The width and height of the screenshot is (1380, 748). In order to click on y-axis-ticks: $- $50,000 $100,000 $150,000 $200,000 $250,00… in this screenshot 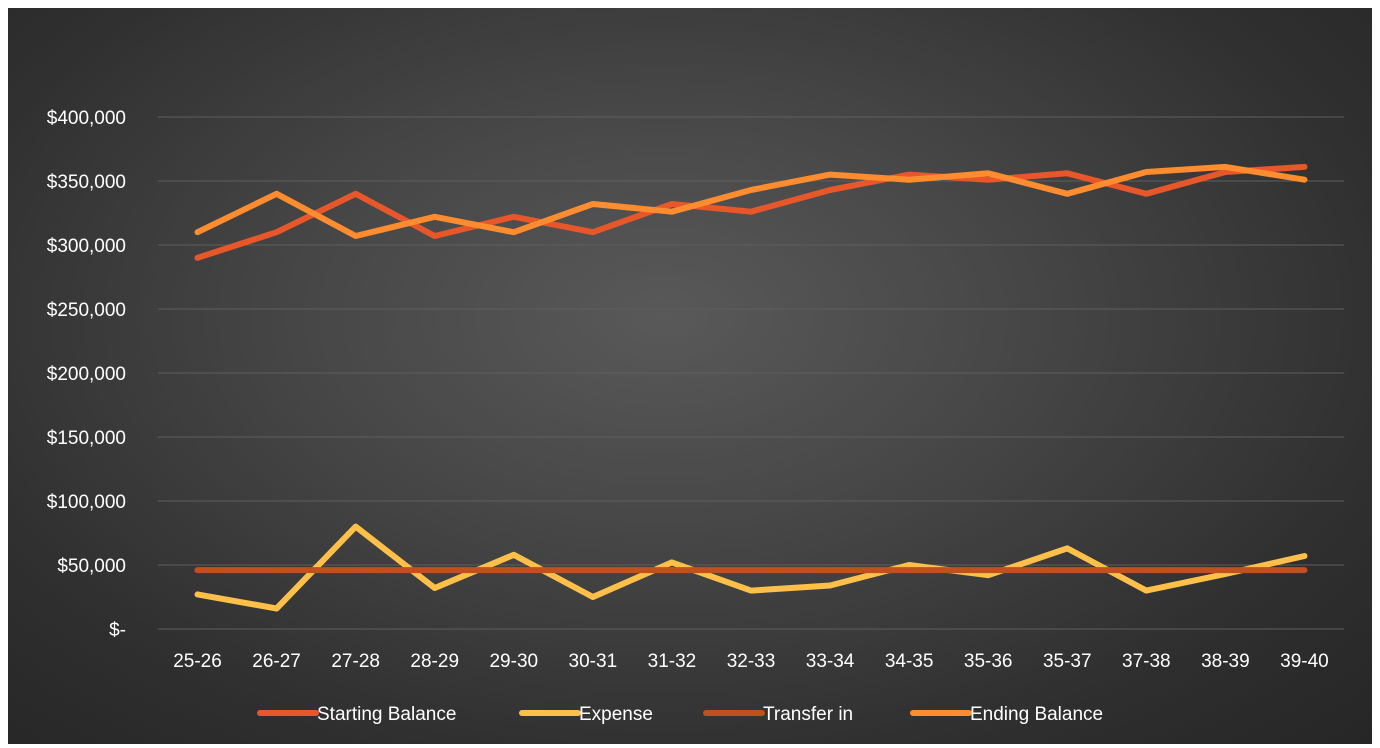, I will do `click(86, 374)`.